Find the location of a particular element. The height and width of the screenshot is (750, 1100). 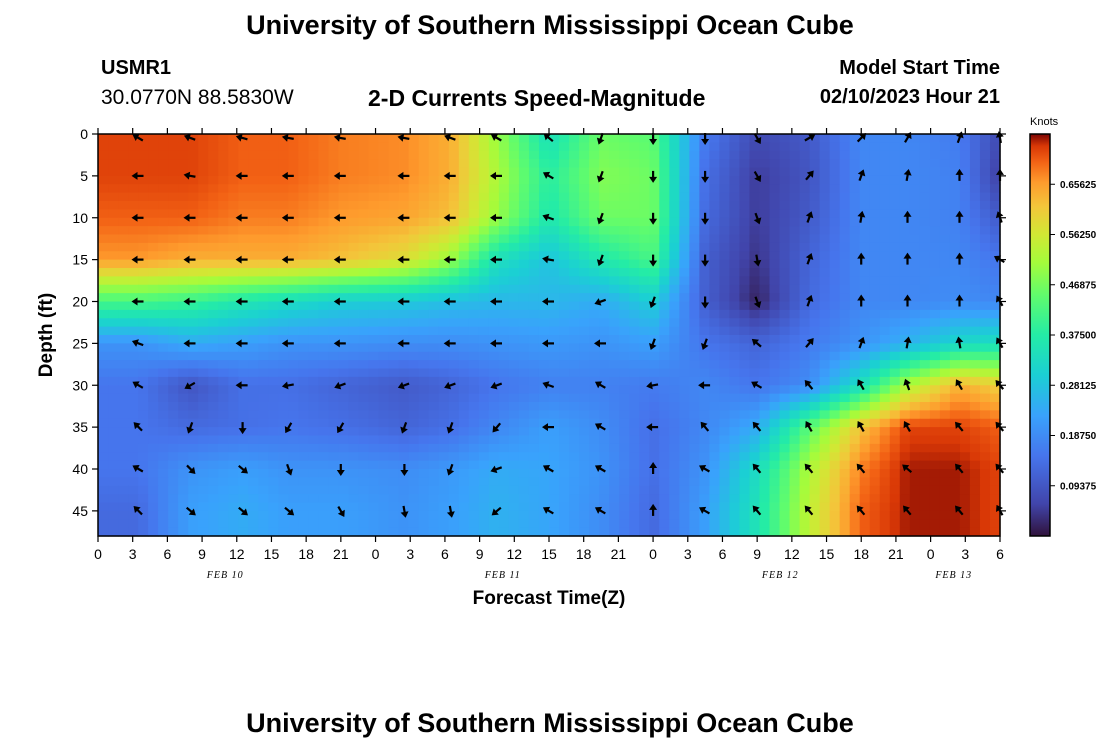

y-tick-label: 40 is located at coordinates (80, 469).